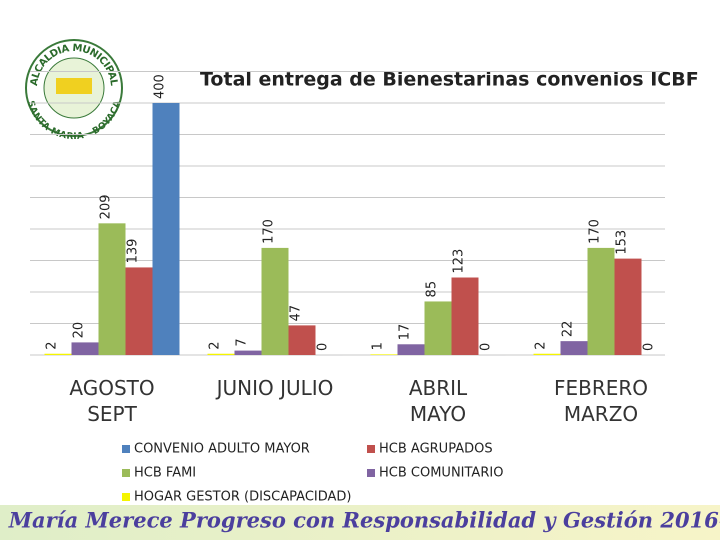 This screenshot has height=540, width=720. What do you see at coordinates (79, 330) in the screenshot?
I see `data-label: 20` at bounding box center [79, 330].